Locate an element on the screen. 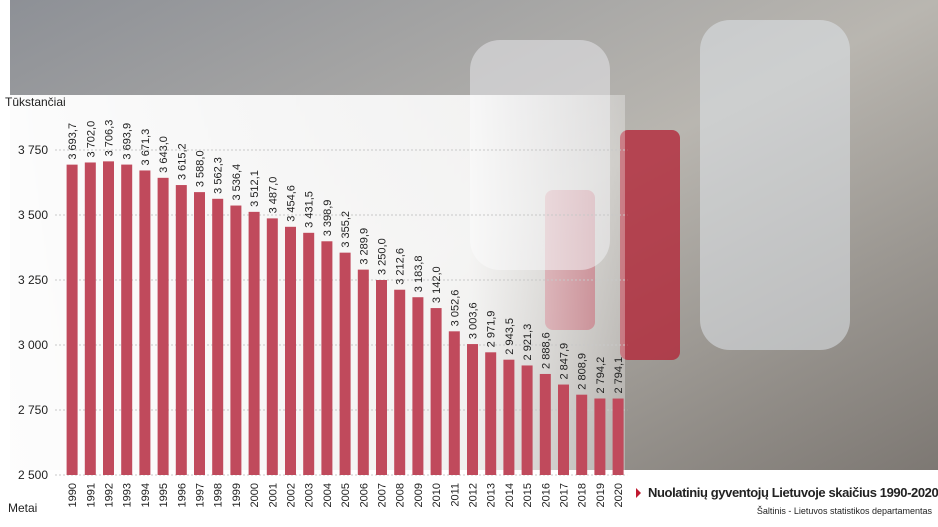 The width and height of the screenshot is (938, 527). x-tick-label: 2009 is located at coordinates (419, 495).